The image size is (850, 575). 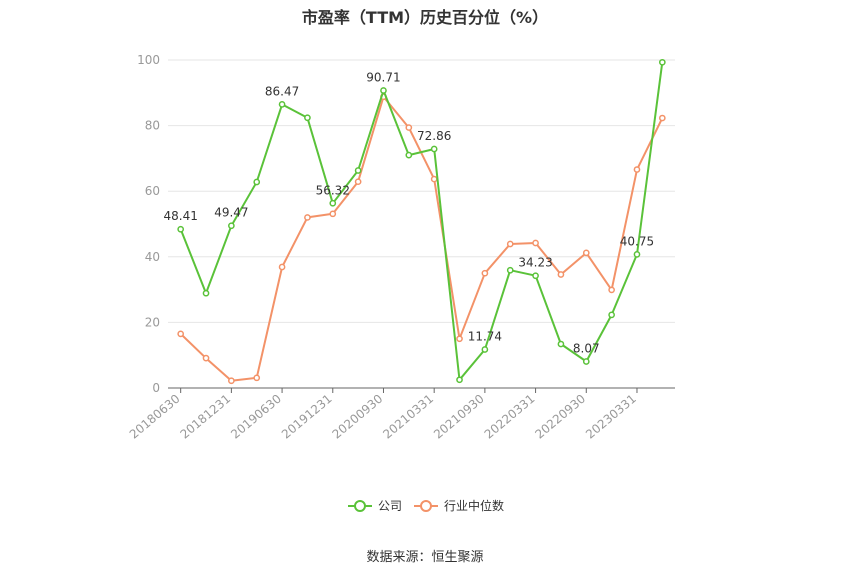 I want to click on x-tick-label: 20210930, so click(x=459, y=417).